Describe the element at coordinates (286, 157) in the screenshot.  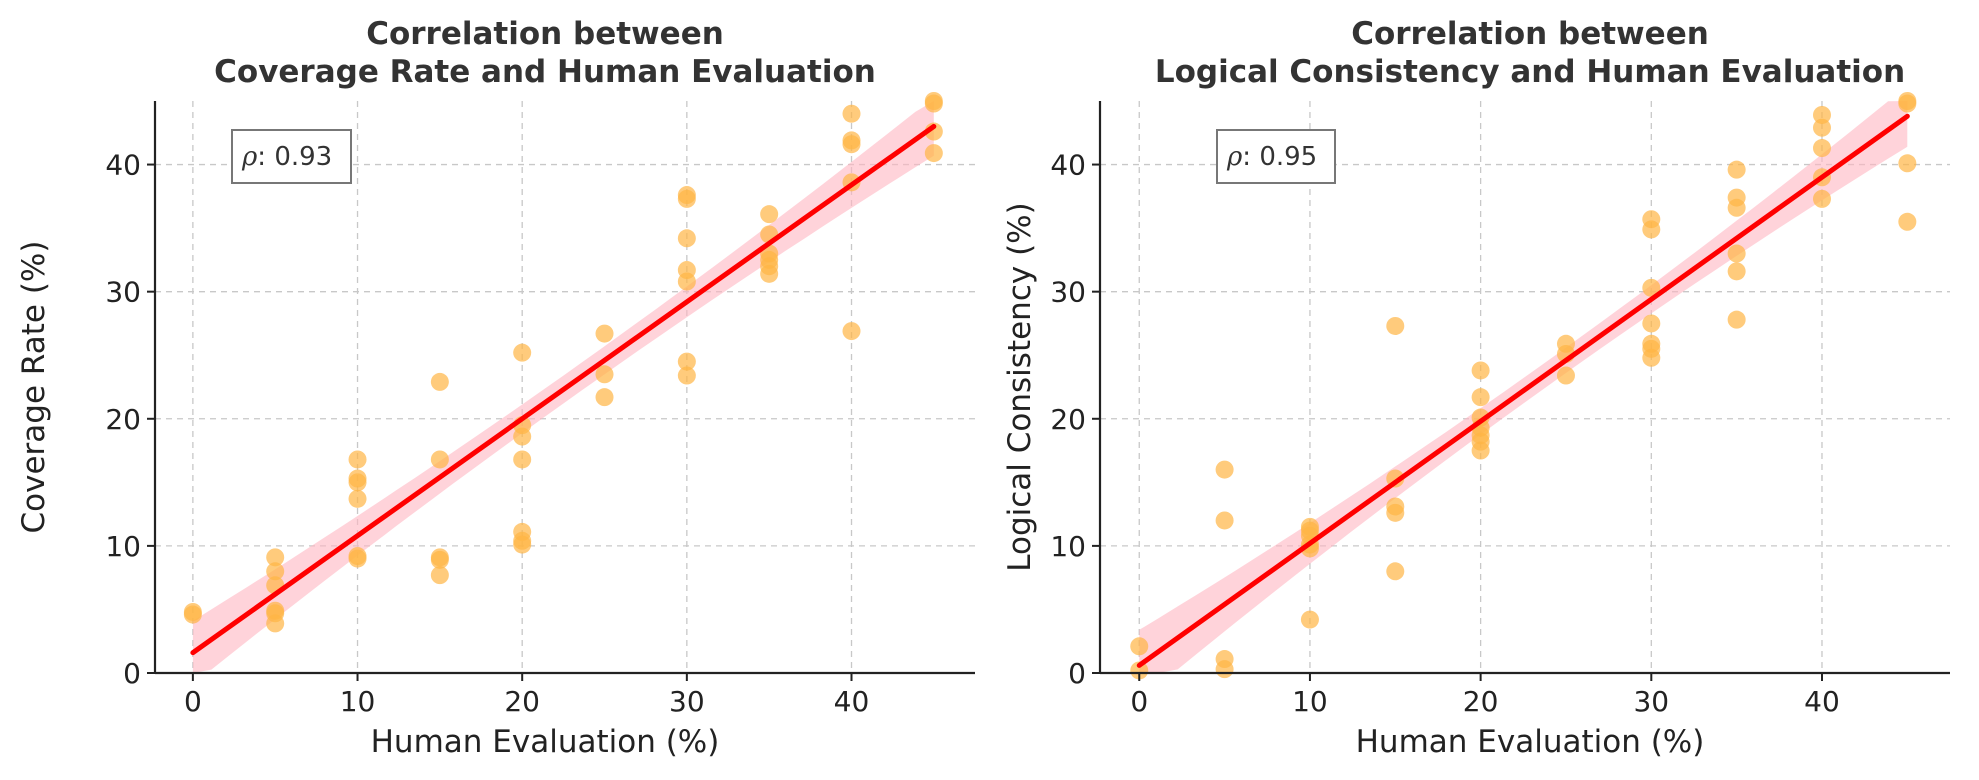
I see `annotation-text: ρ: 0.93` at that location.